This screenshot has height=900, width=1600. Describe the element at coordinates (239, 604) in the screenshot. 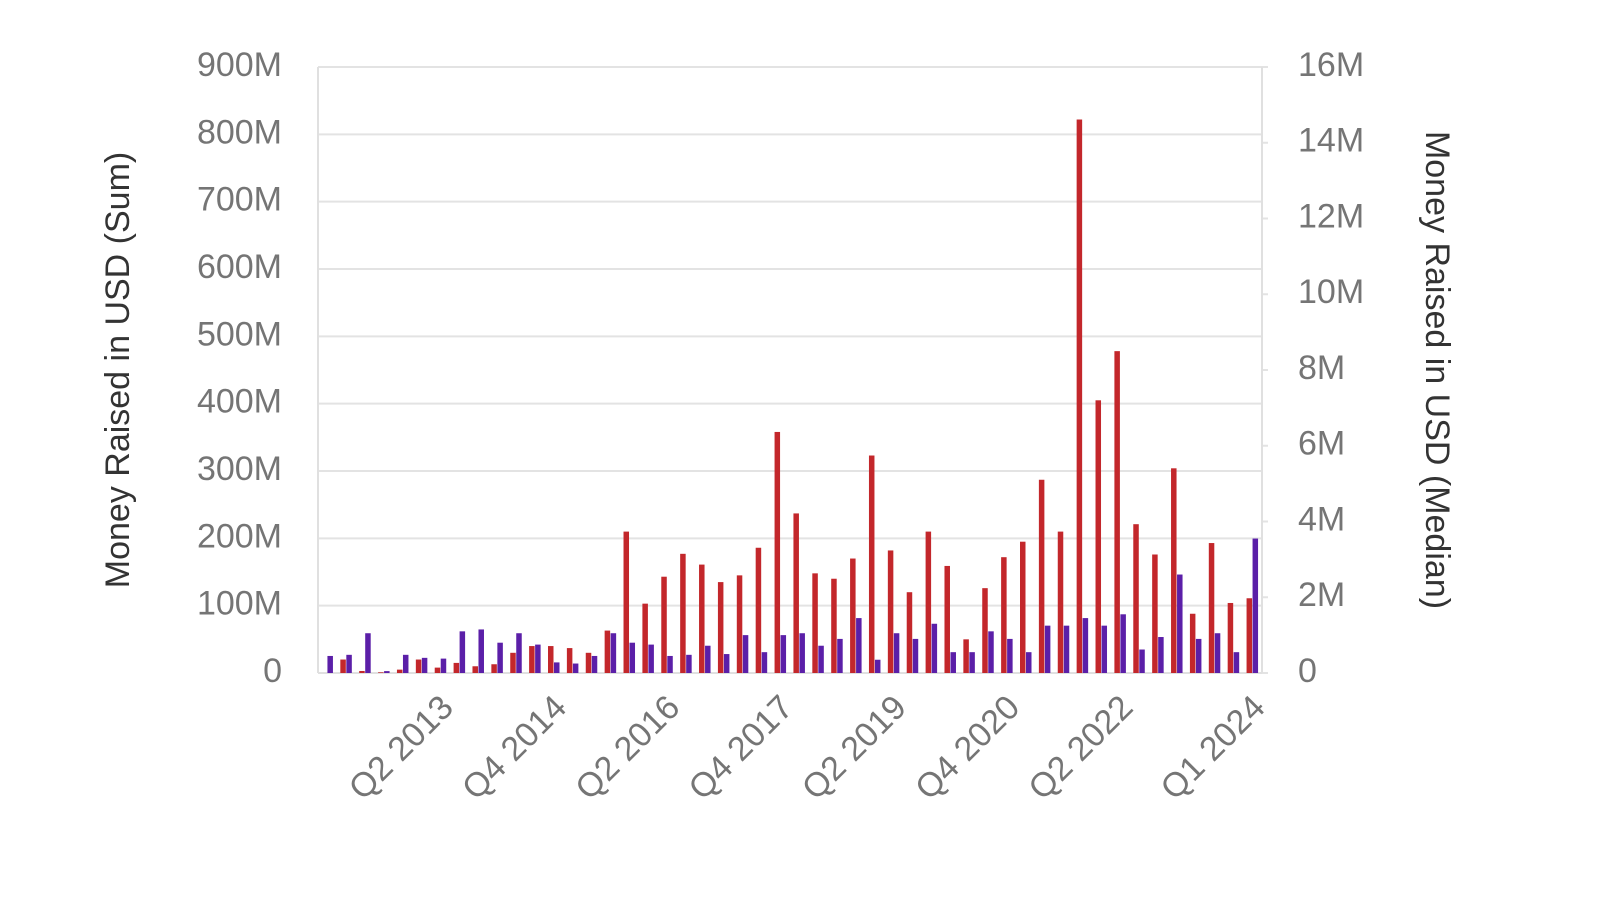

I see `y-tick-label: 100M` at that location.